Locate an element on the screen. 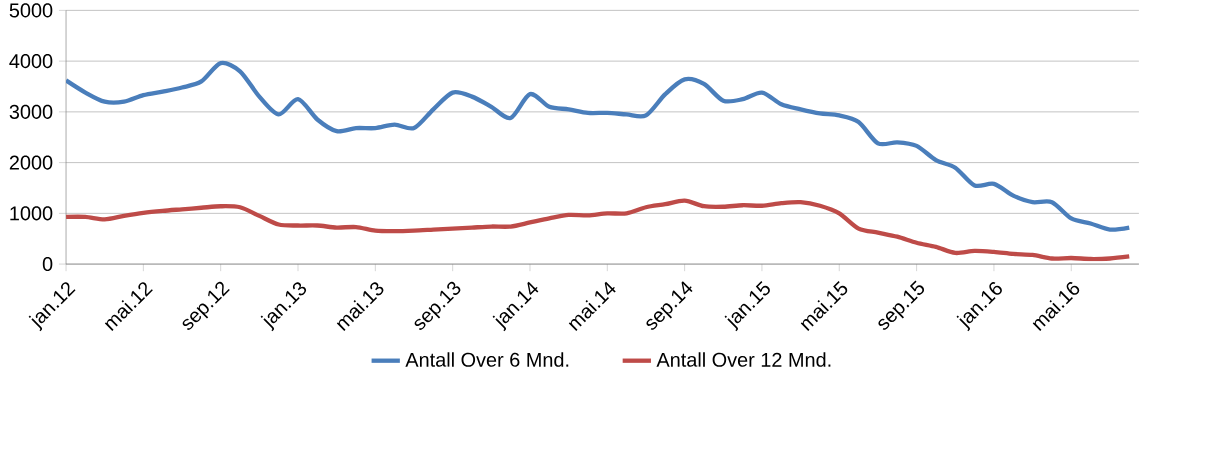  line-series is located at coordinates (599, 229).